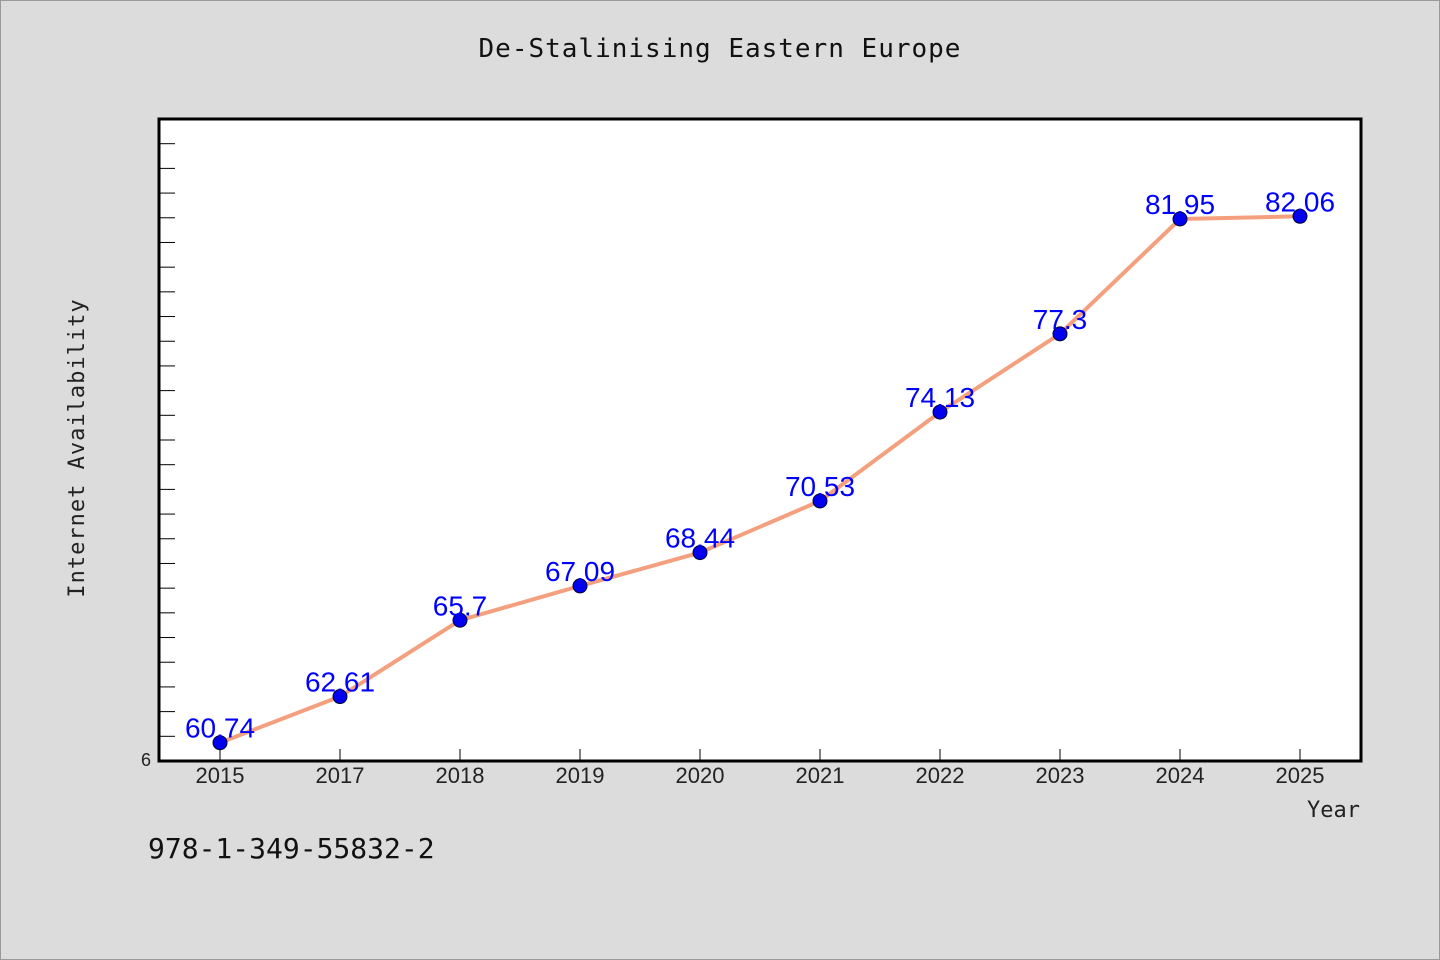 The image size is (1440, 960). I want to click on y-axis-ticks, so click(167, 440).